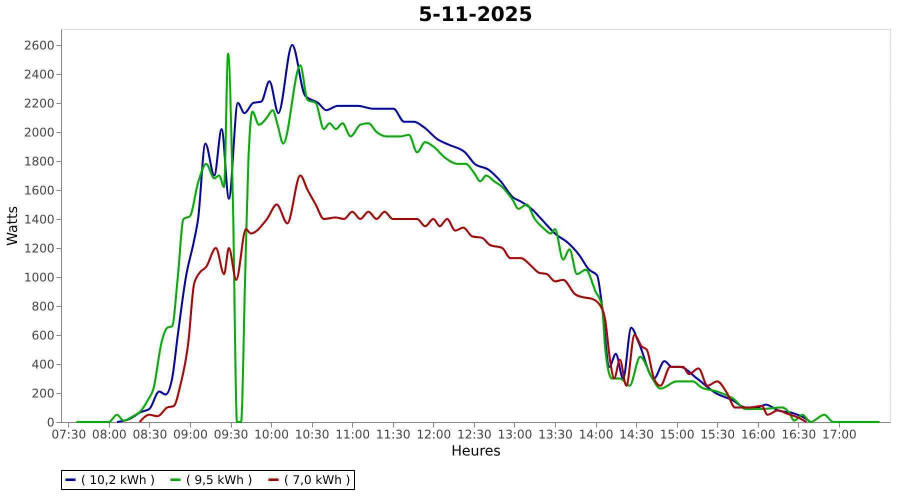 This screenshot has height=500, width=900. Describe the element at coordinates (271, 435) in the screenshot. I see `x-tick-label: 10:00` at that location.